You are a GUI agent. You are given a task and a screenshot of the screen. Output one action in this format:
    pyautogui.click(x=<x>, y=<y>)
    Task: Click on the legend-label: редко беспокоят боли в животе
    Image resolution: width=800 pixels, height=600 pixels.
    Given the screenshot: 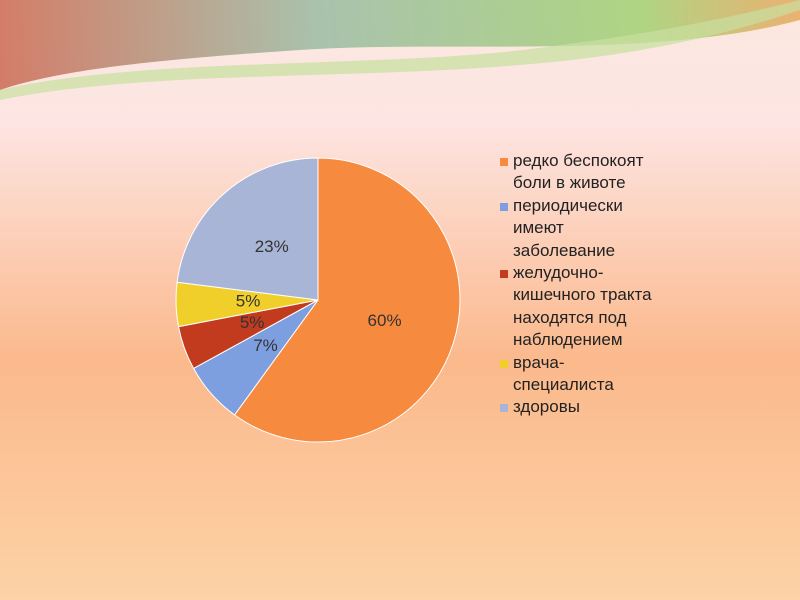 What is the action you would take?
    pyautogui.click(x=578, y=172)
    